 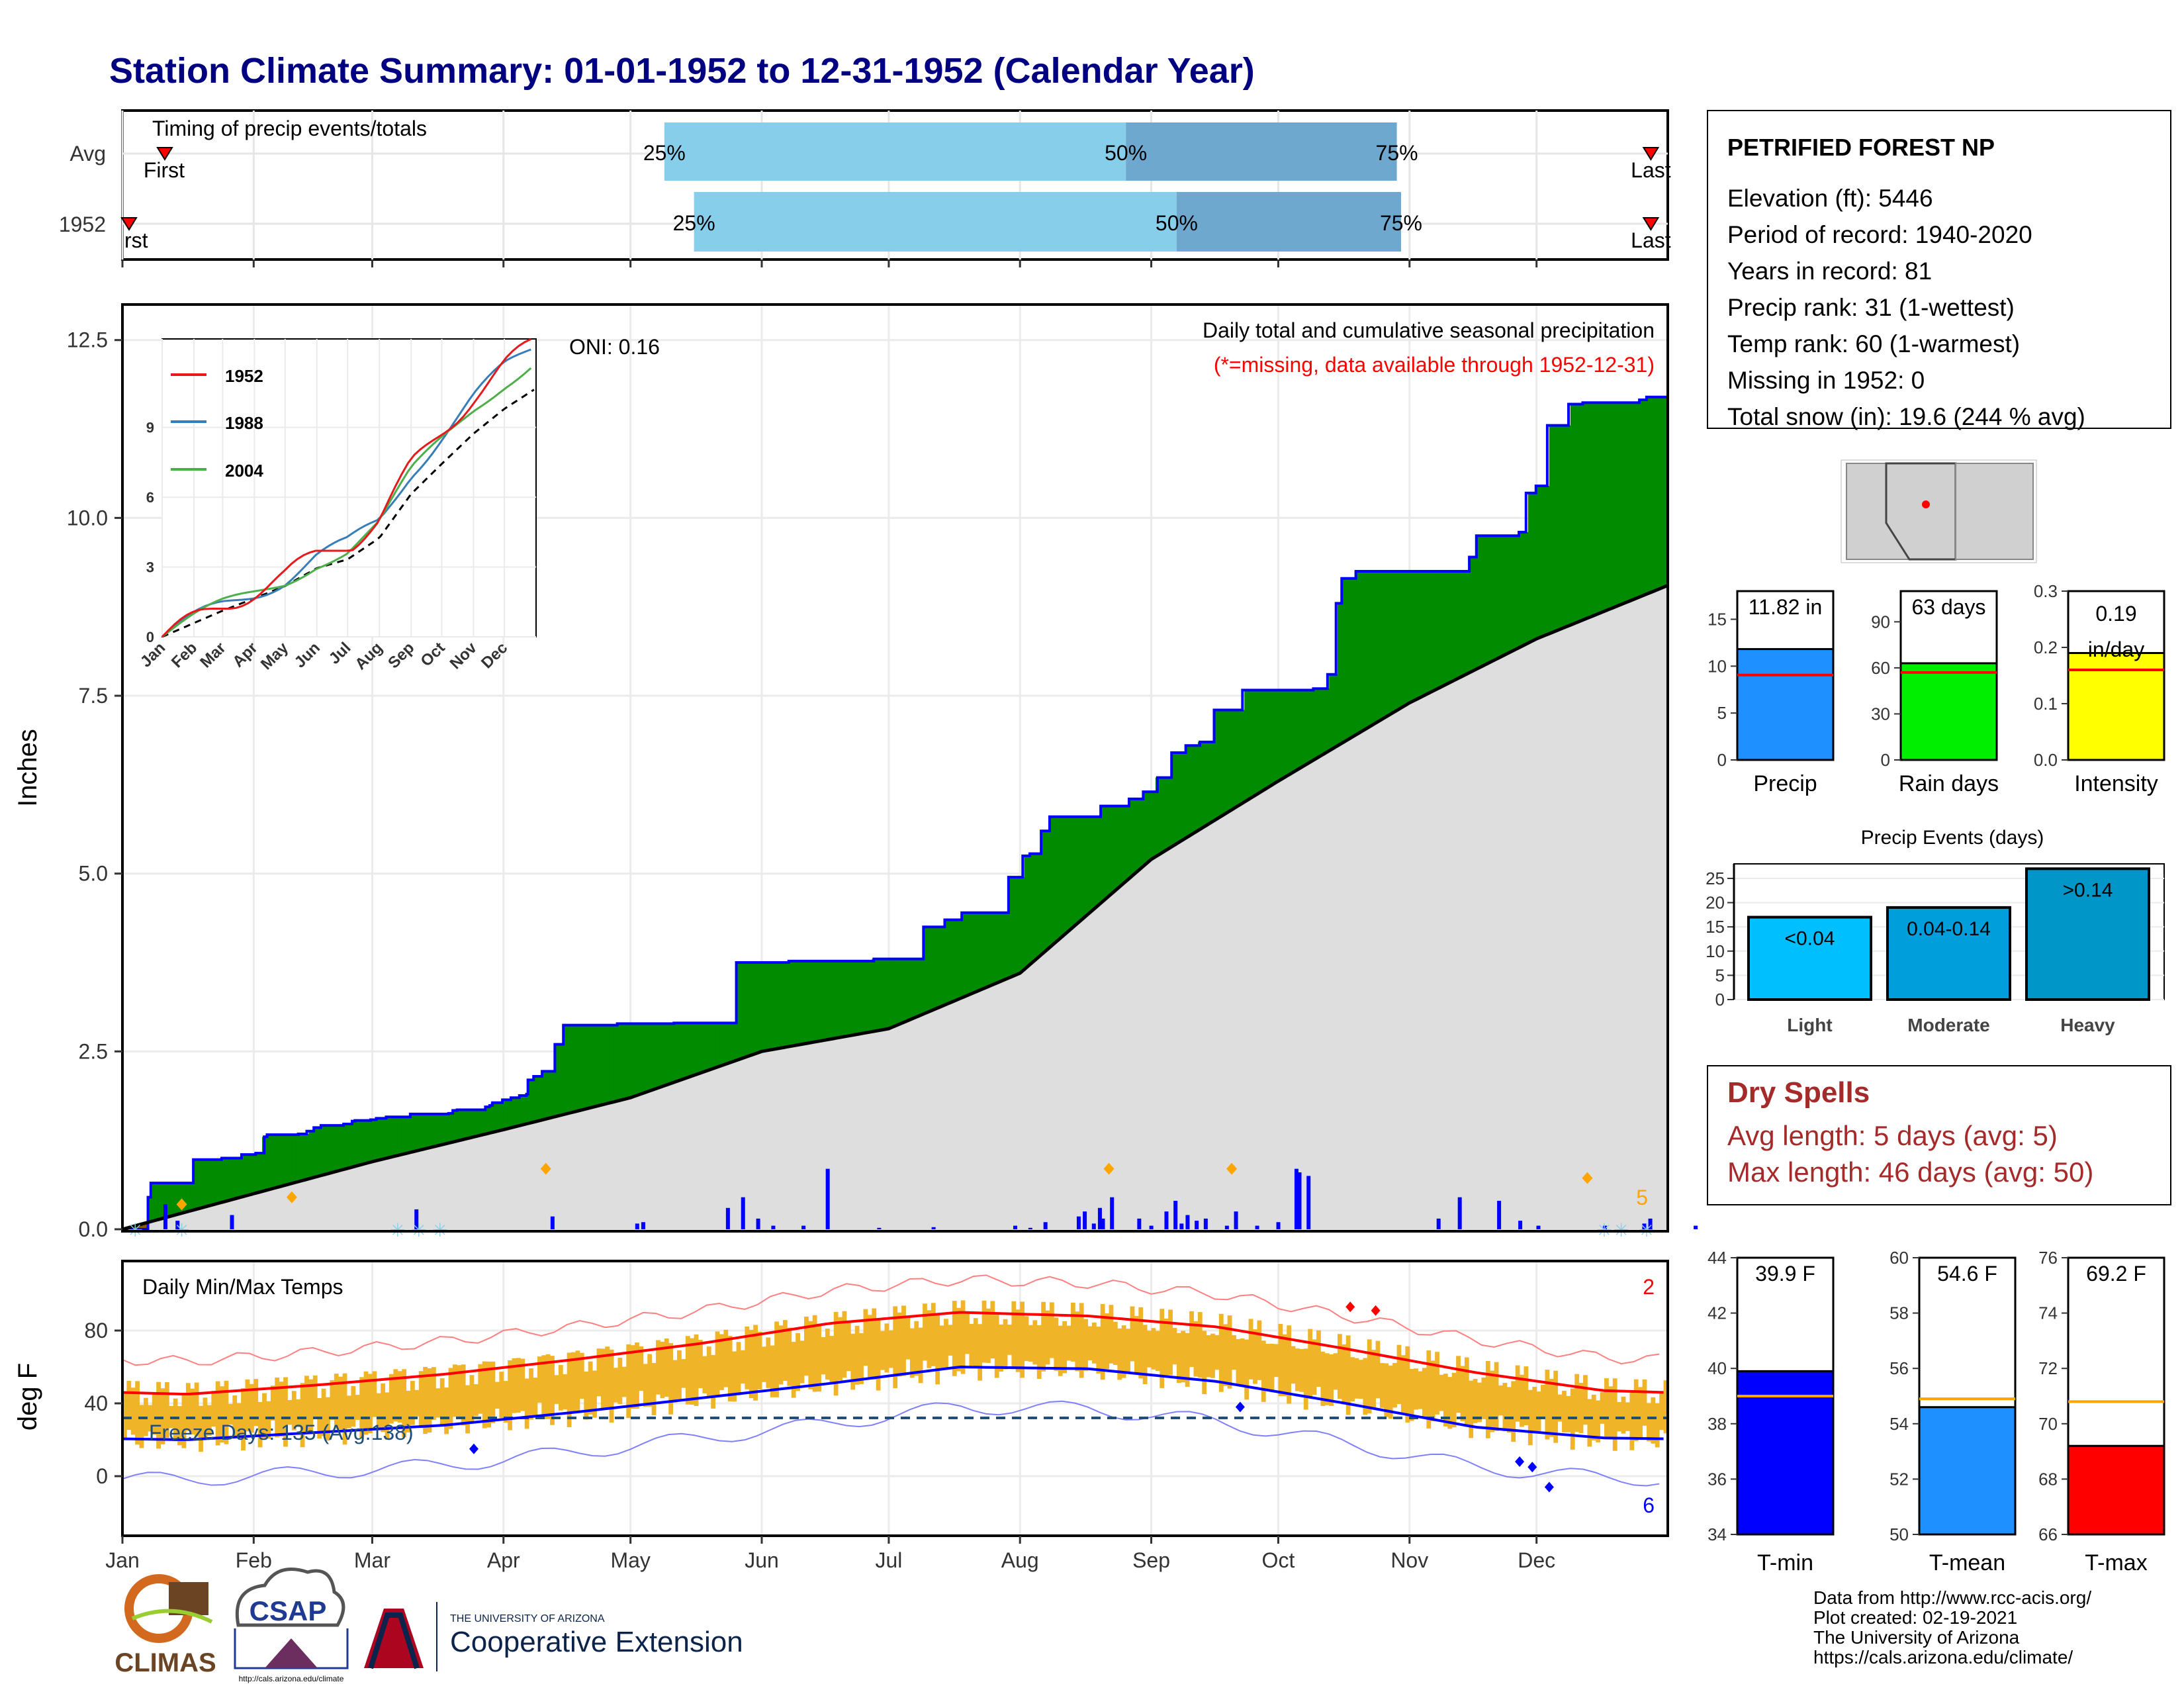 I want to click on temp-bar-name: T-max, so click(x=2116, y=1562).